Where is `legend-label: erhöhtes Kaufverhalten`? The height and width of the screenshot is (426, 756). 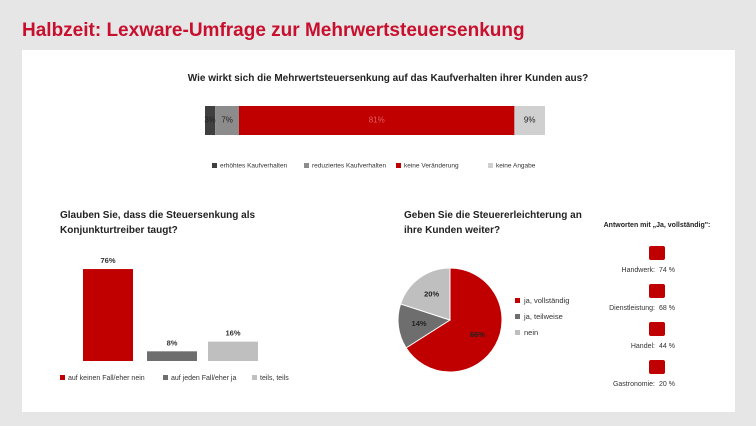 legend-label: erhöhtes Kaufverhalten is located at coordinates (254, 166).